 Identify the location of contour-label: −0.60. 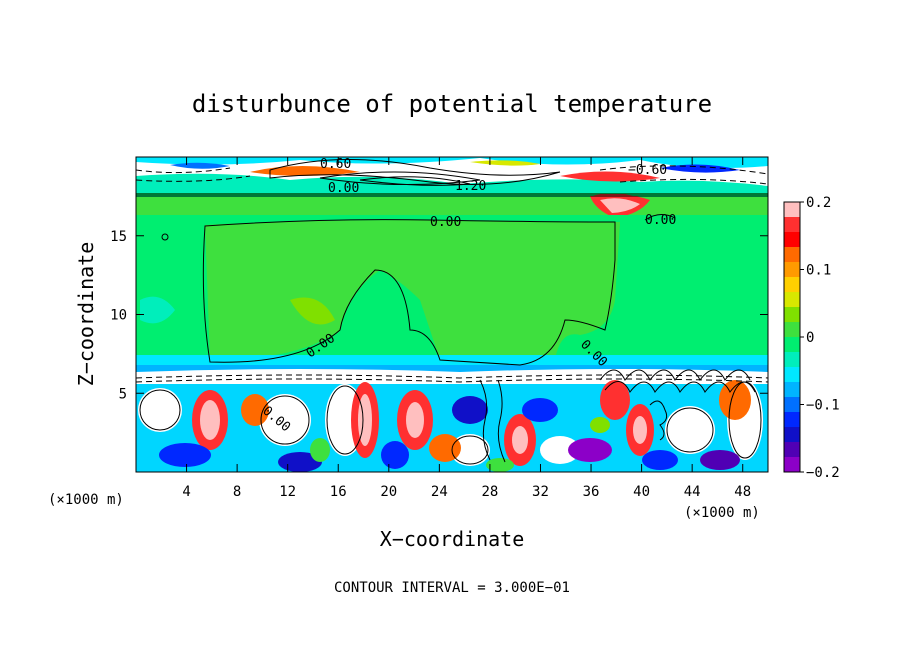
(647, 170).